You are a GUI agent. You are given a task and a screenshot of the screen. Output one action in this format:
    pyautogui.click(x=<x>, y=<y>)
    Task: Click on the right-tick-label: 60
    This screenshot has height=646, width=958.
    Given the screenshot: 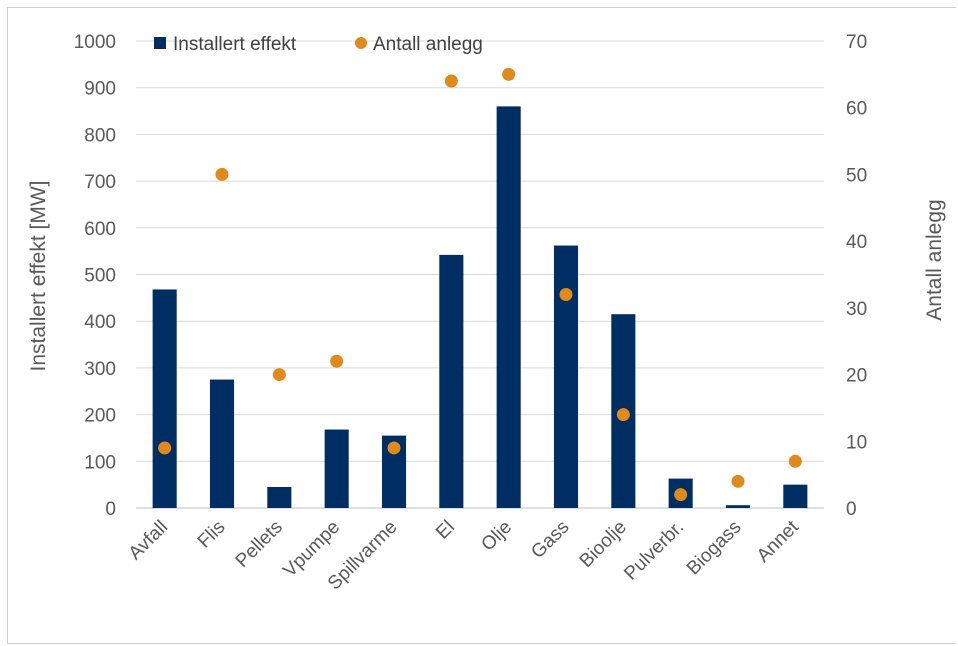 What is the action you would take?
    pyautogui.click(x=856, y=109)
    